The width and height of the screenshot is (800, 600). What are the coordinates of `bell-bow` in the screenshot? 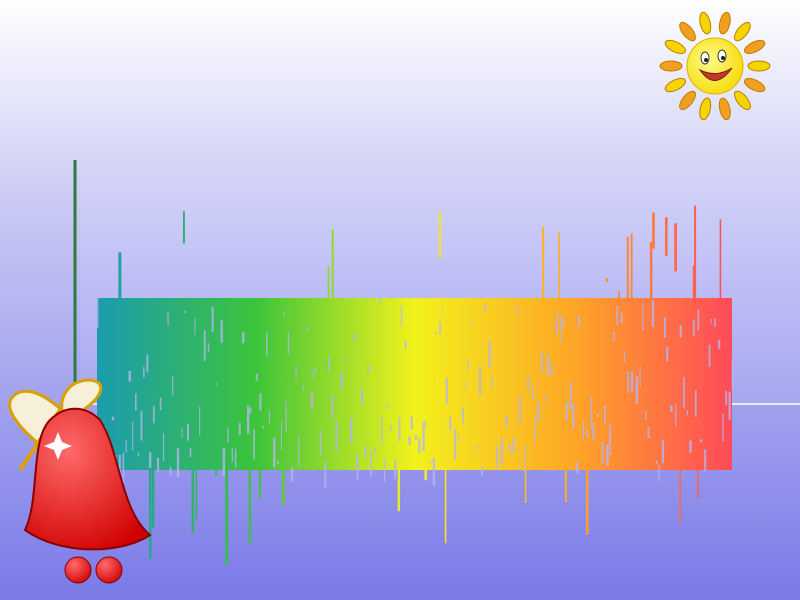 It's located at (55, 412).